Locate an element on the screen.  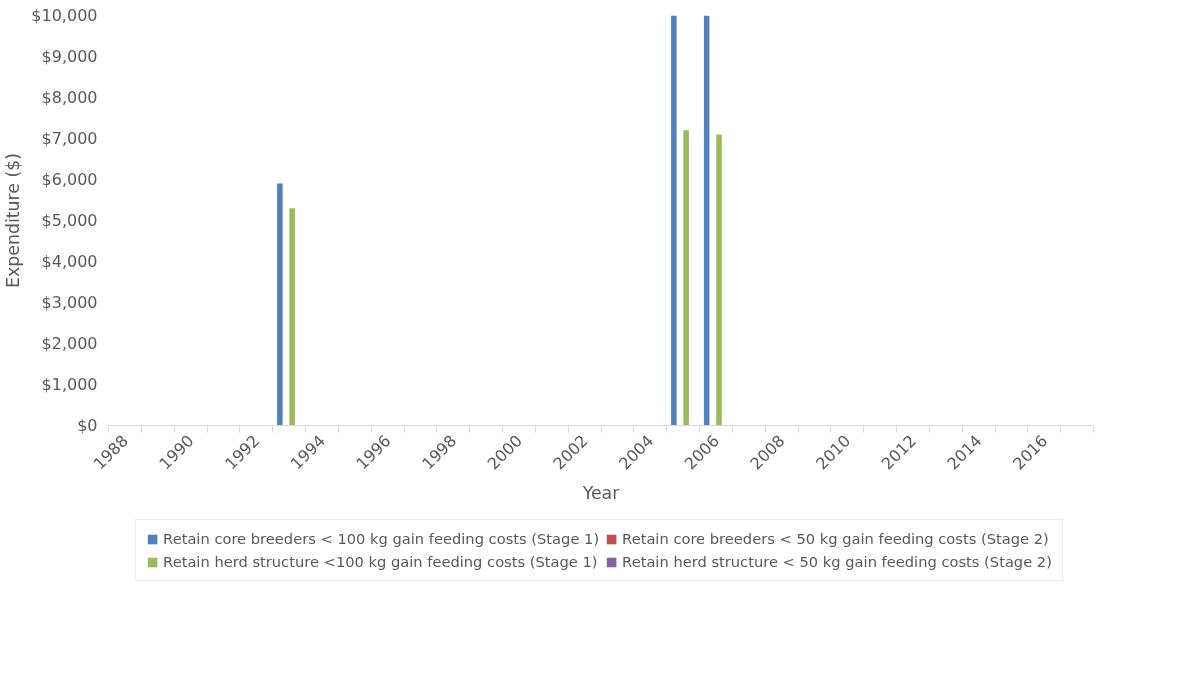
x-axis-title: Year is located at coordinates (601, 492).